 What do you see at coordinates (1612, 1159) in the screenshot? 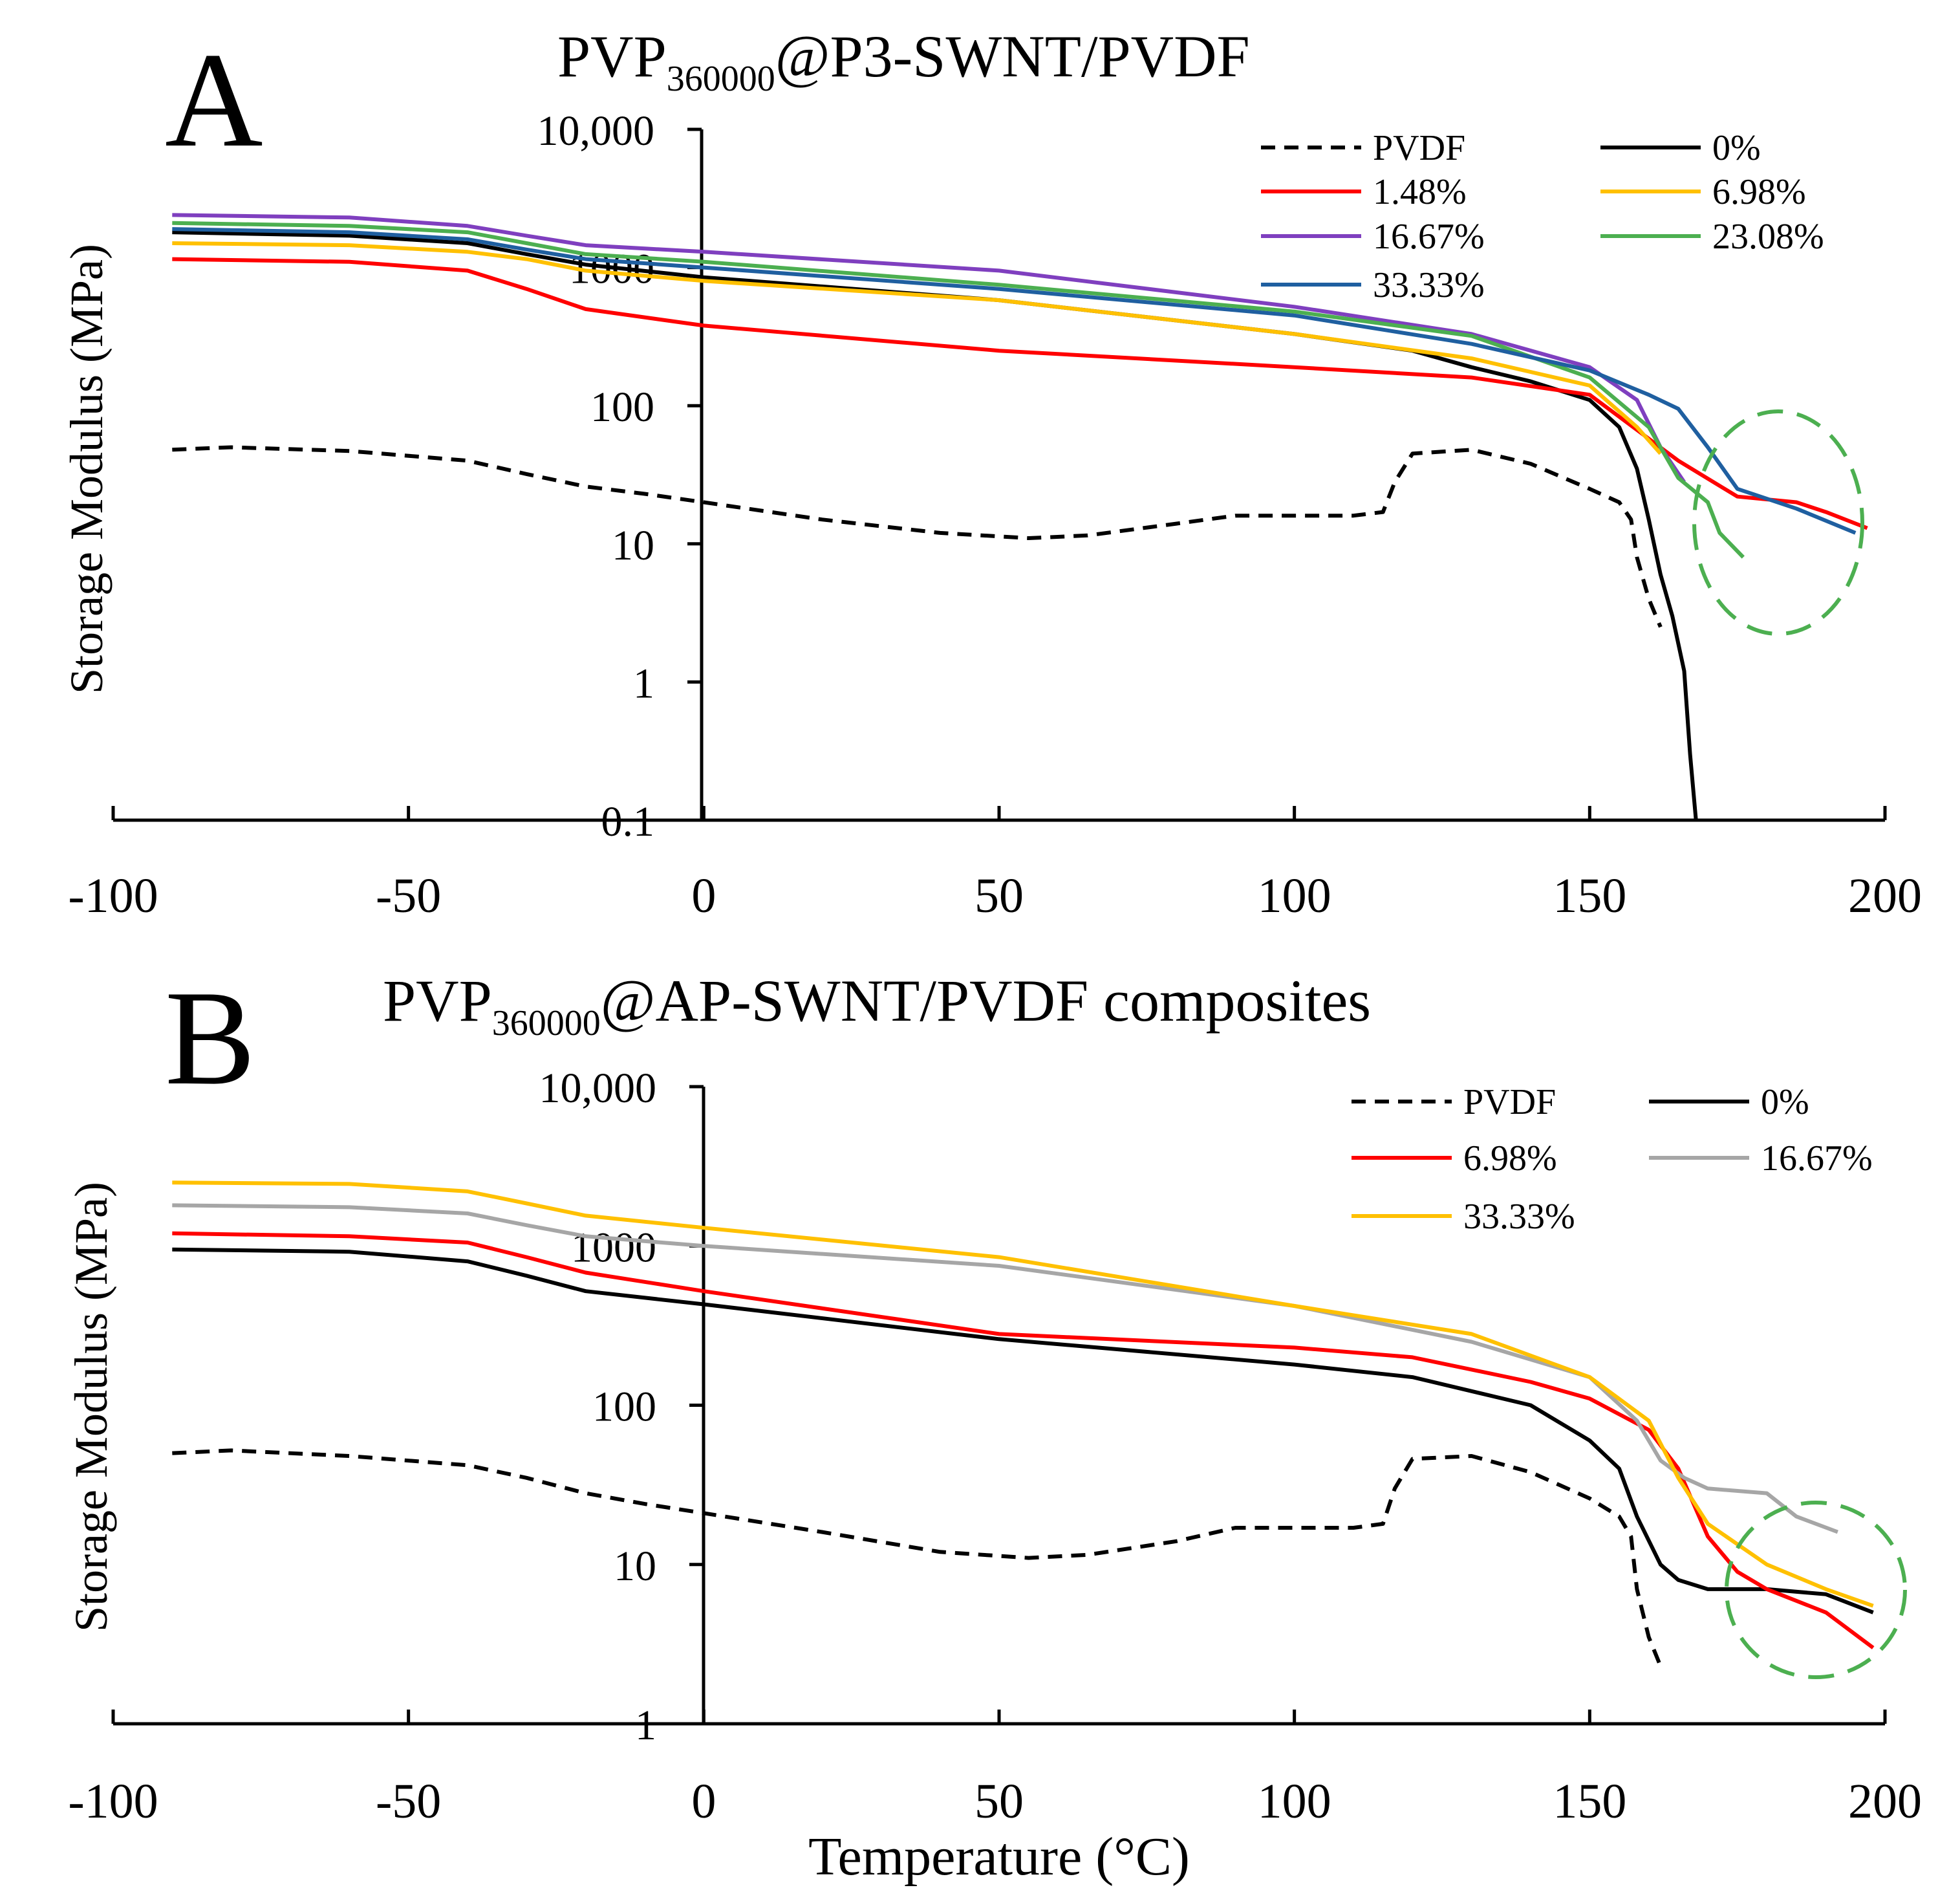
I see `panel-b-legend: PVDF 0% 6.98% 16.67% 33.33%` at bounding box center [1612, 1159].